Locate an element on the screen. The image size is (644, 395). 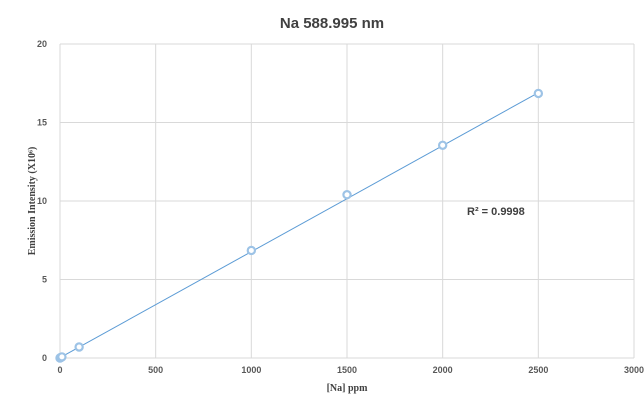
x-tick-label: 0 is located at coordinates (59, 370).